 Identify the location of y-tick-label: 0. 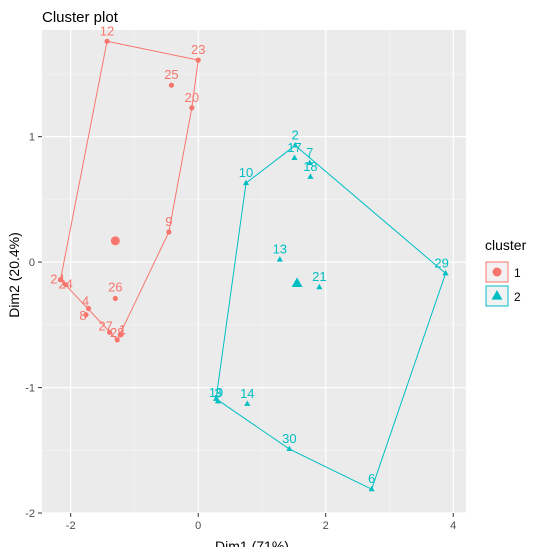
(32, 263).